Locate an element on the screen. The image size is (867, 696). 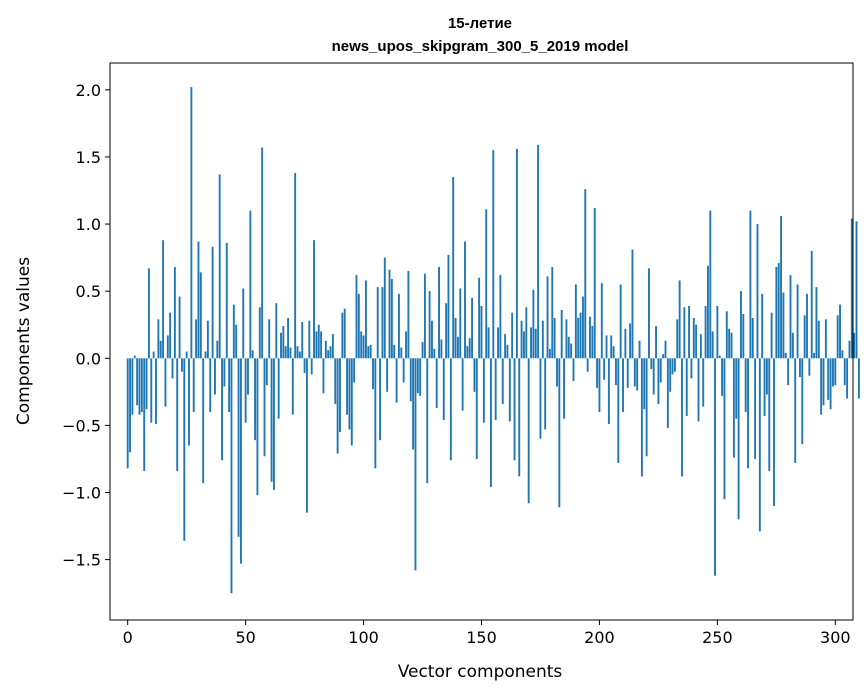
x-tick-label: 200 is located at coordinates (599, 637).